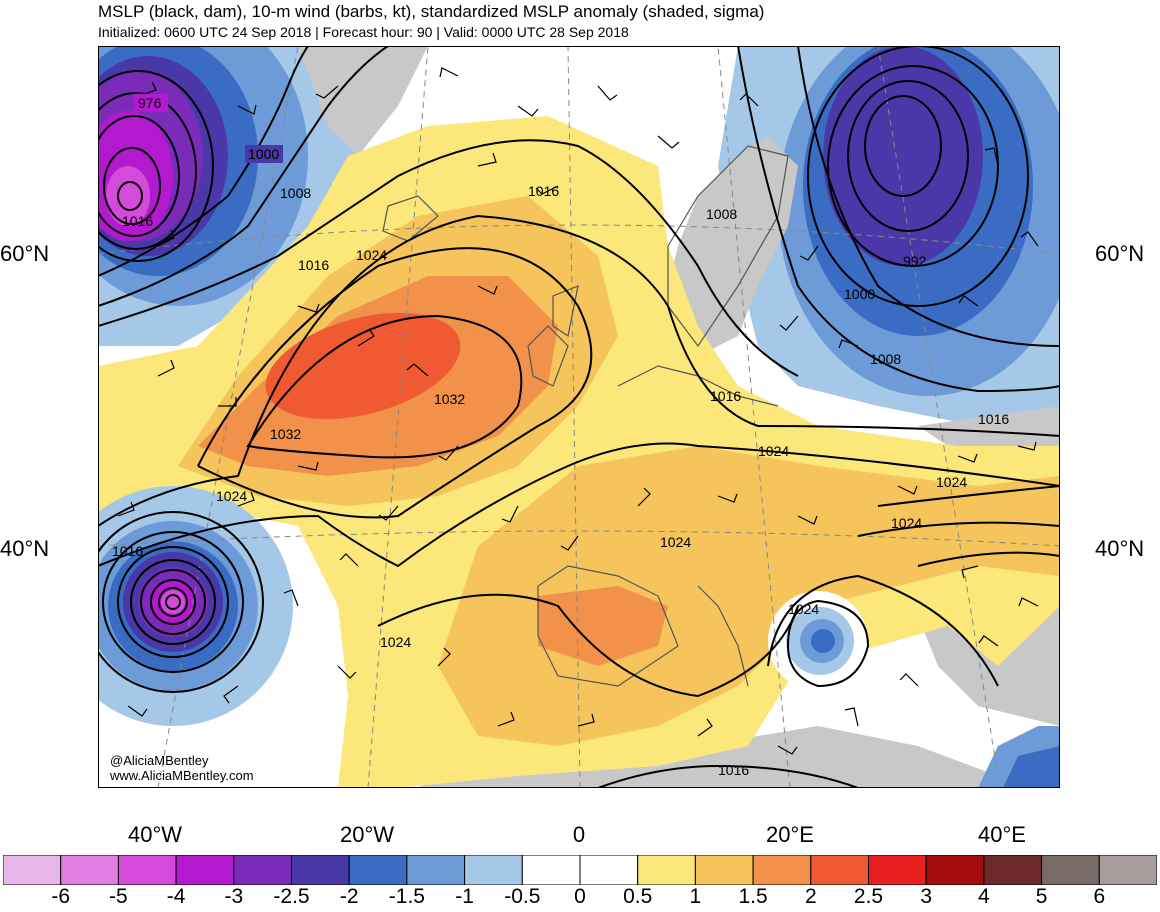 This screenshot has height=912, width=1160. Describe the element at coordinates (753, 896) in the screenshot. I see `colorbar-tick-label: 1.5` at that location.